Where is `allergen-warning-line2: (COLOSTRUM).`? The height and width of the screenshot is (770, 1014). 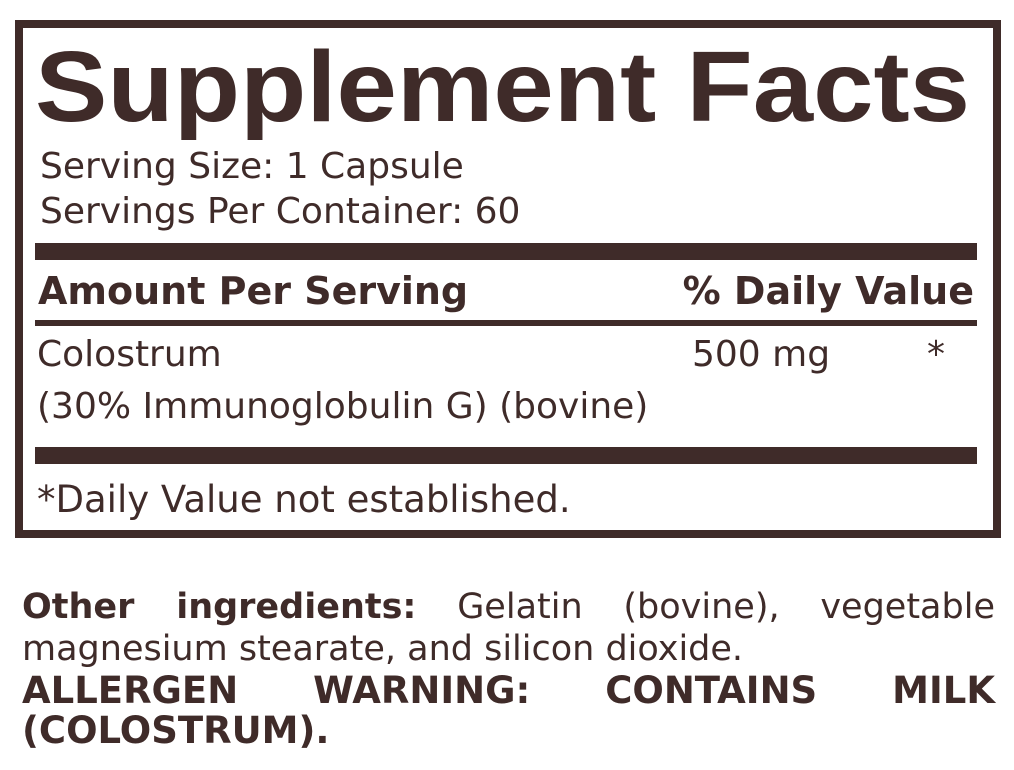 allergen-warning-line2: (COLOSTRUM). is located at coordinates (176, 730).